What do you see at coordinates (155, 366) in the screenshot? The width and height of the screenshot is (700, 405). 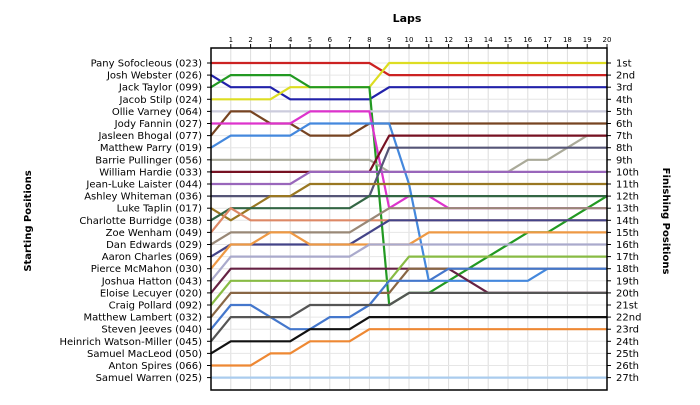 I see `starting-position-label: Anton Spires (066)` at bounding box center [155, 366].